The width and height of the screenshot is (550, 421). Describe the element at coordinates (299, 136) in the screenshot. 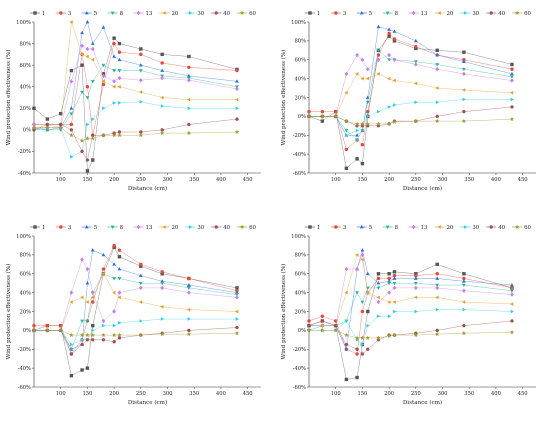

I see `y-tick-label: -20%` at that location.